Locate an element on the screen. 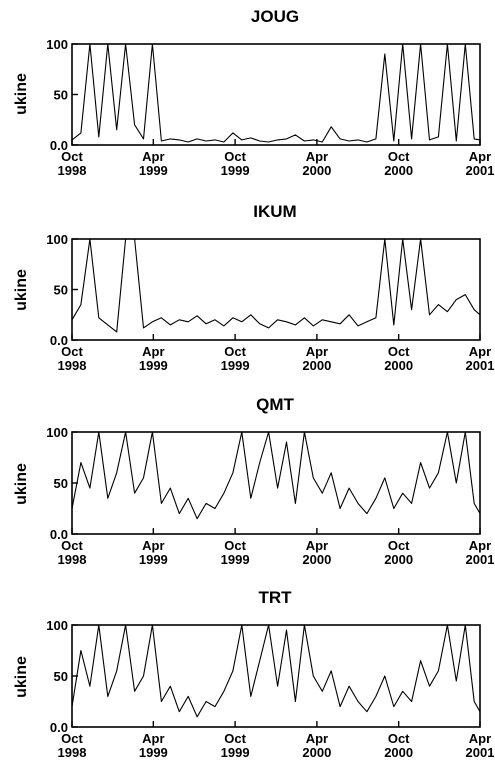  chart-title: IKUM is located at coordinates (274, 211).